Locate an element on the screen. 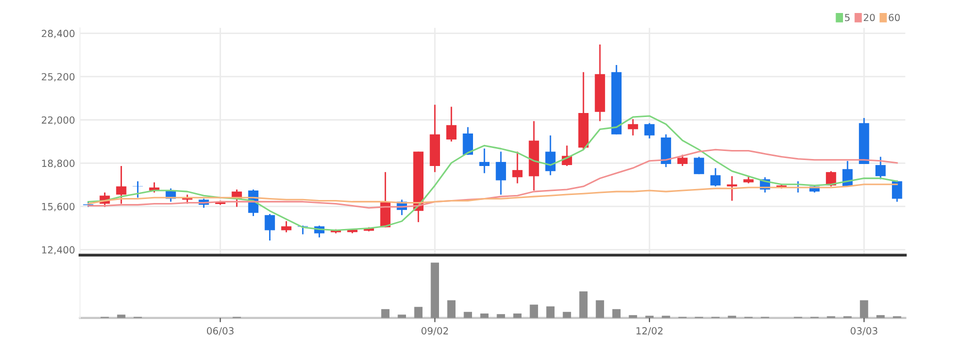  y-tick-label: 28,400 is located at coordinates (58, 34).